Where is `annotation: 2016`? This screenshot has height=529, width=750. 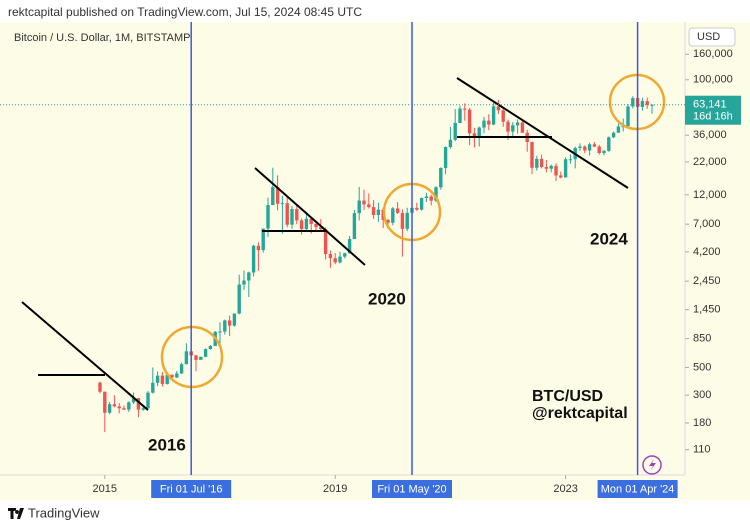
annotation: 2016 is located at coordinates (167, 444).